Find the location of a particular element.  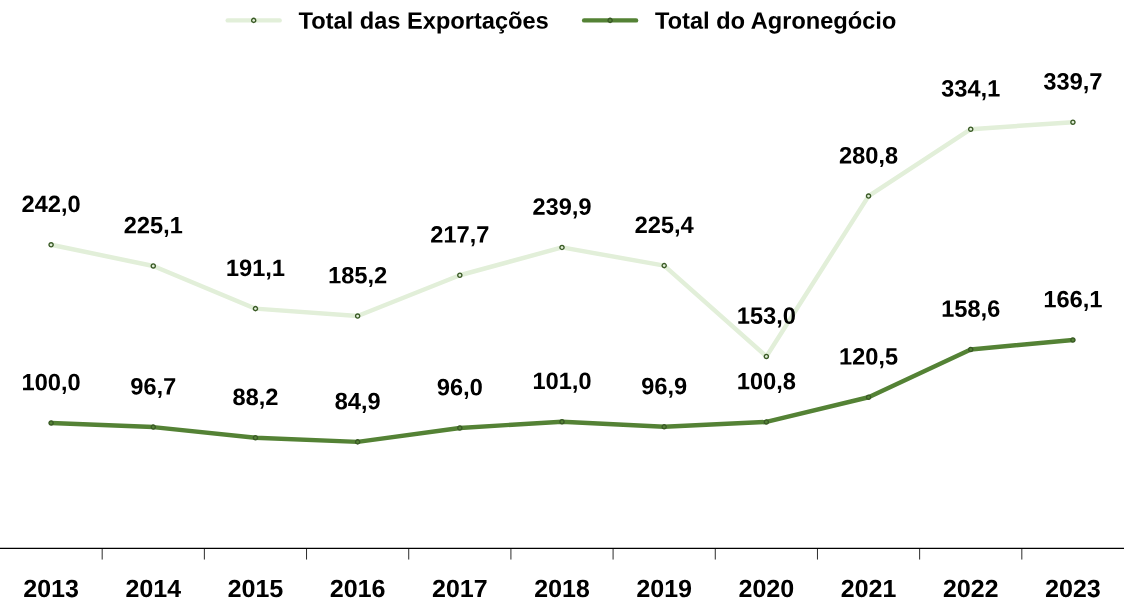

x-tick-label: 2016 is located at coordinates (357, 588).